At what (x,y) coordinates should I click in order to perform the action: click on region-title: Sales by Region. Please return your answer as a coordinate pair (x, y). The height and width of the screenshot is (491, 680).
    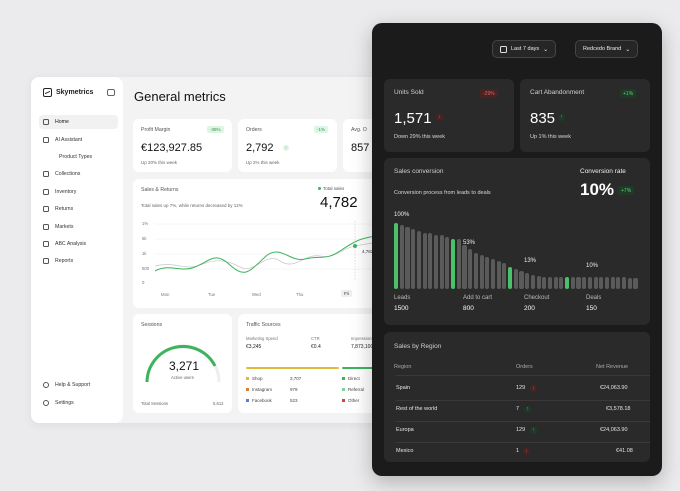
    Looking at the image, I should click on (418, 346).